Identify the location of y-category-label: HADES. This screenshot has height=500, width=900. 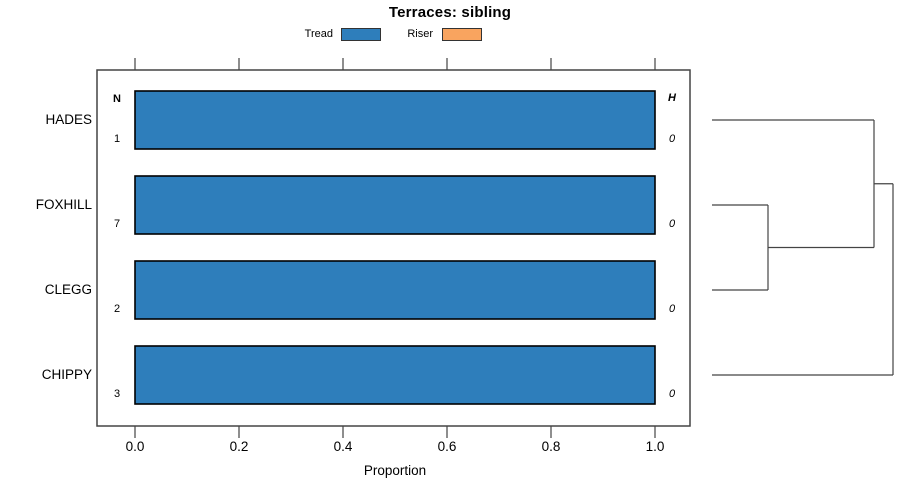
(68, 119).